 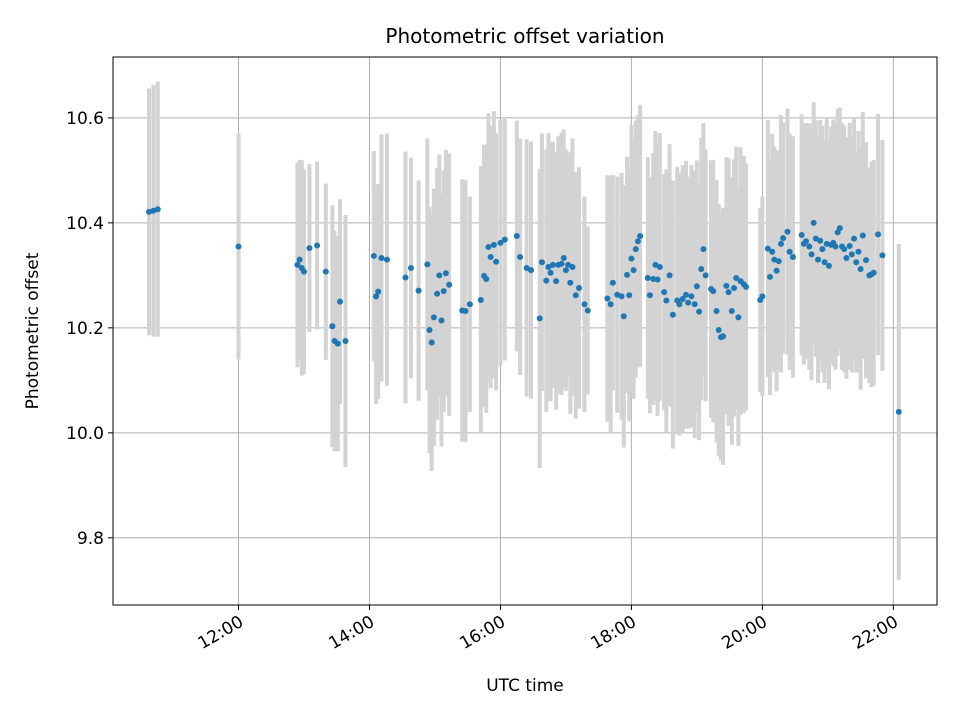 I want to click on chart-title: Photometric offset variation, so click(x=524, y=36).